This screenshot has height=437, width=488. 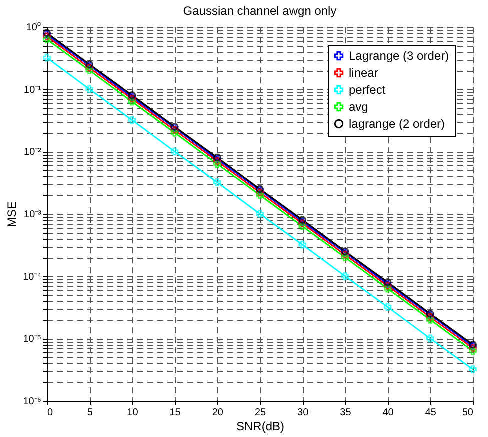 I want to click on x-tick-label: 30, so click(x=304, y=413).